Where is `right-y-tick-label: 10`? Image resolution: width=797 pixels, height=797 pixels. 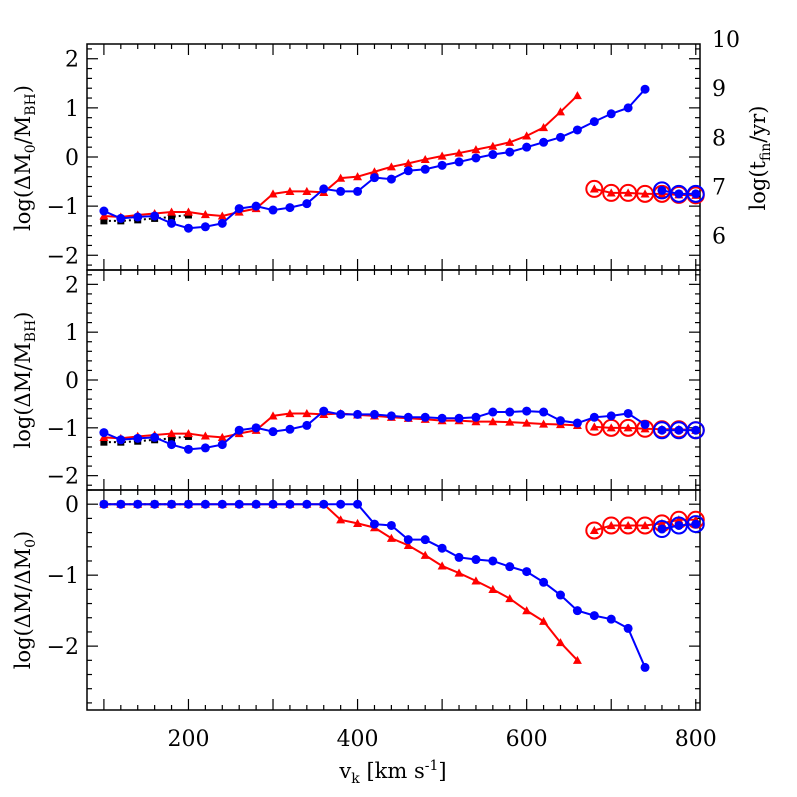 right-y-tick-label: 10 is located at coordinates (726, 40).